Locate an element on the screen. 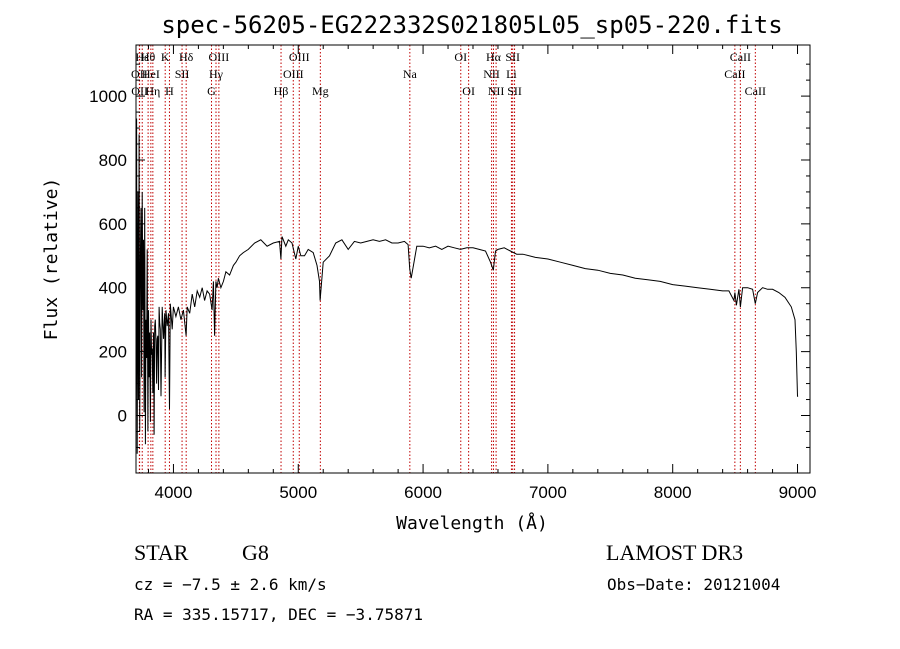 Image resolution: width=900 pixels, height=649 pixels. object-class: STAR is located at coordinates (161, 552).